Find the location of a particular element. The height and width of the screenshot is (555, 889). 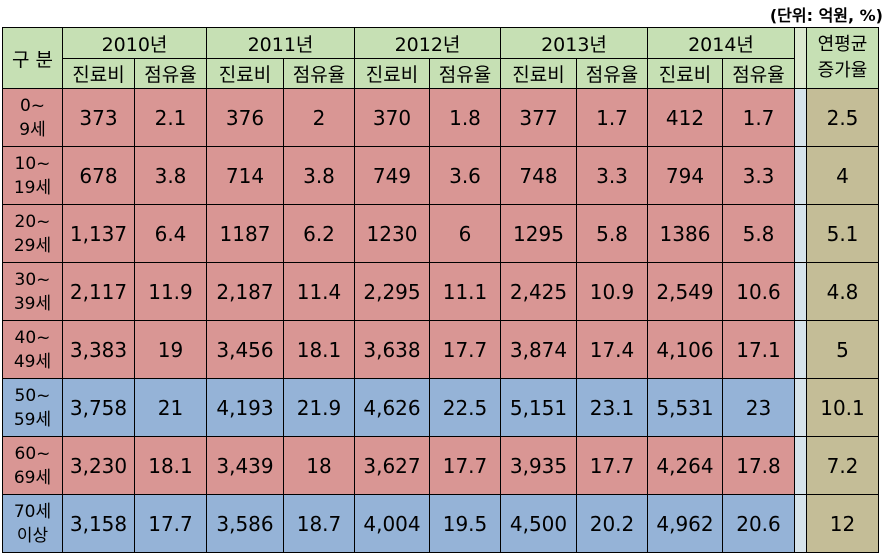

share-cell: 1.8 is located at coordinates (465, 117).